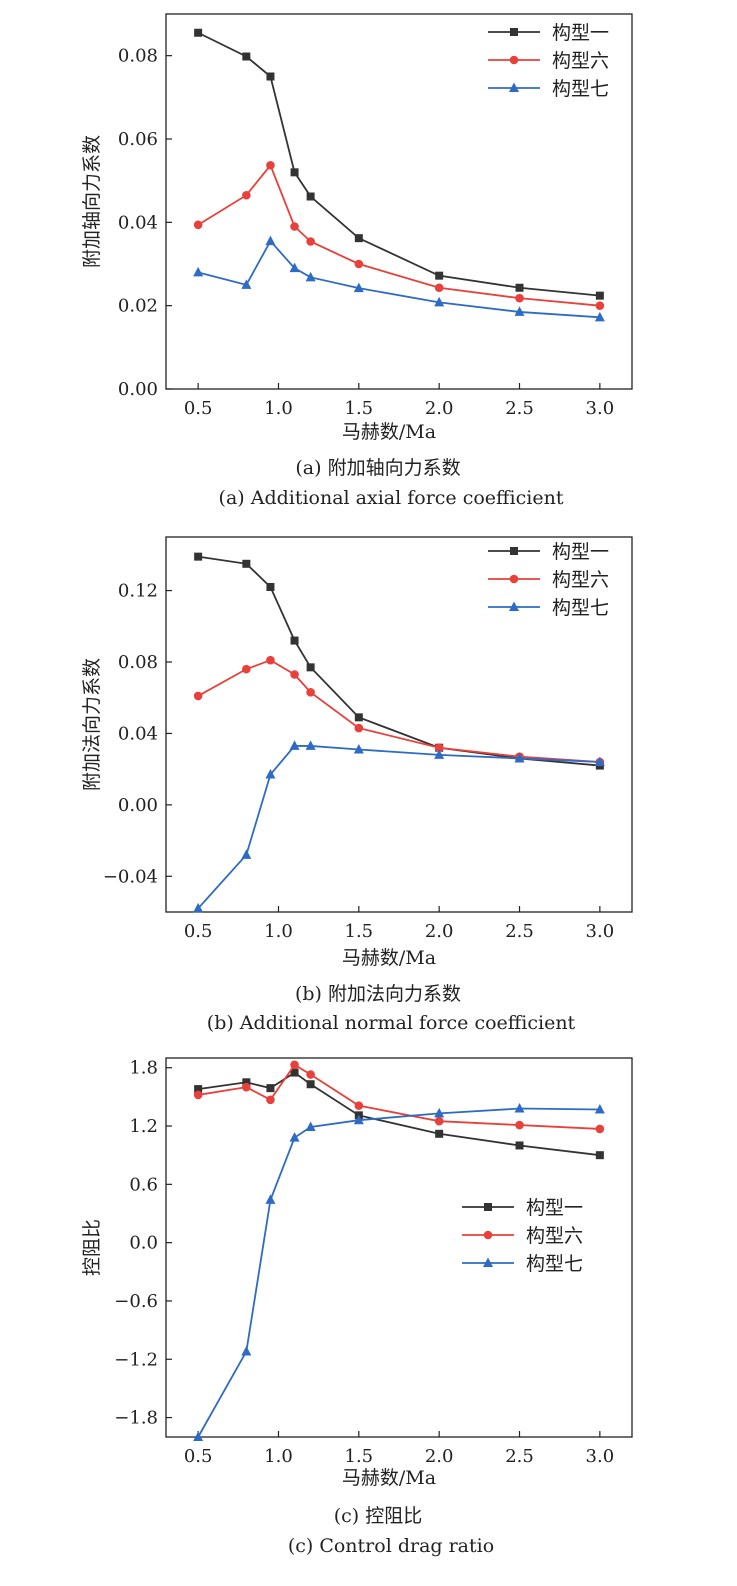  What do you see at coordinates (580, 552) in the screenshot?
I see `legend-label: 构型一` at bounding box center [580, 552].